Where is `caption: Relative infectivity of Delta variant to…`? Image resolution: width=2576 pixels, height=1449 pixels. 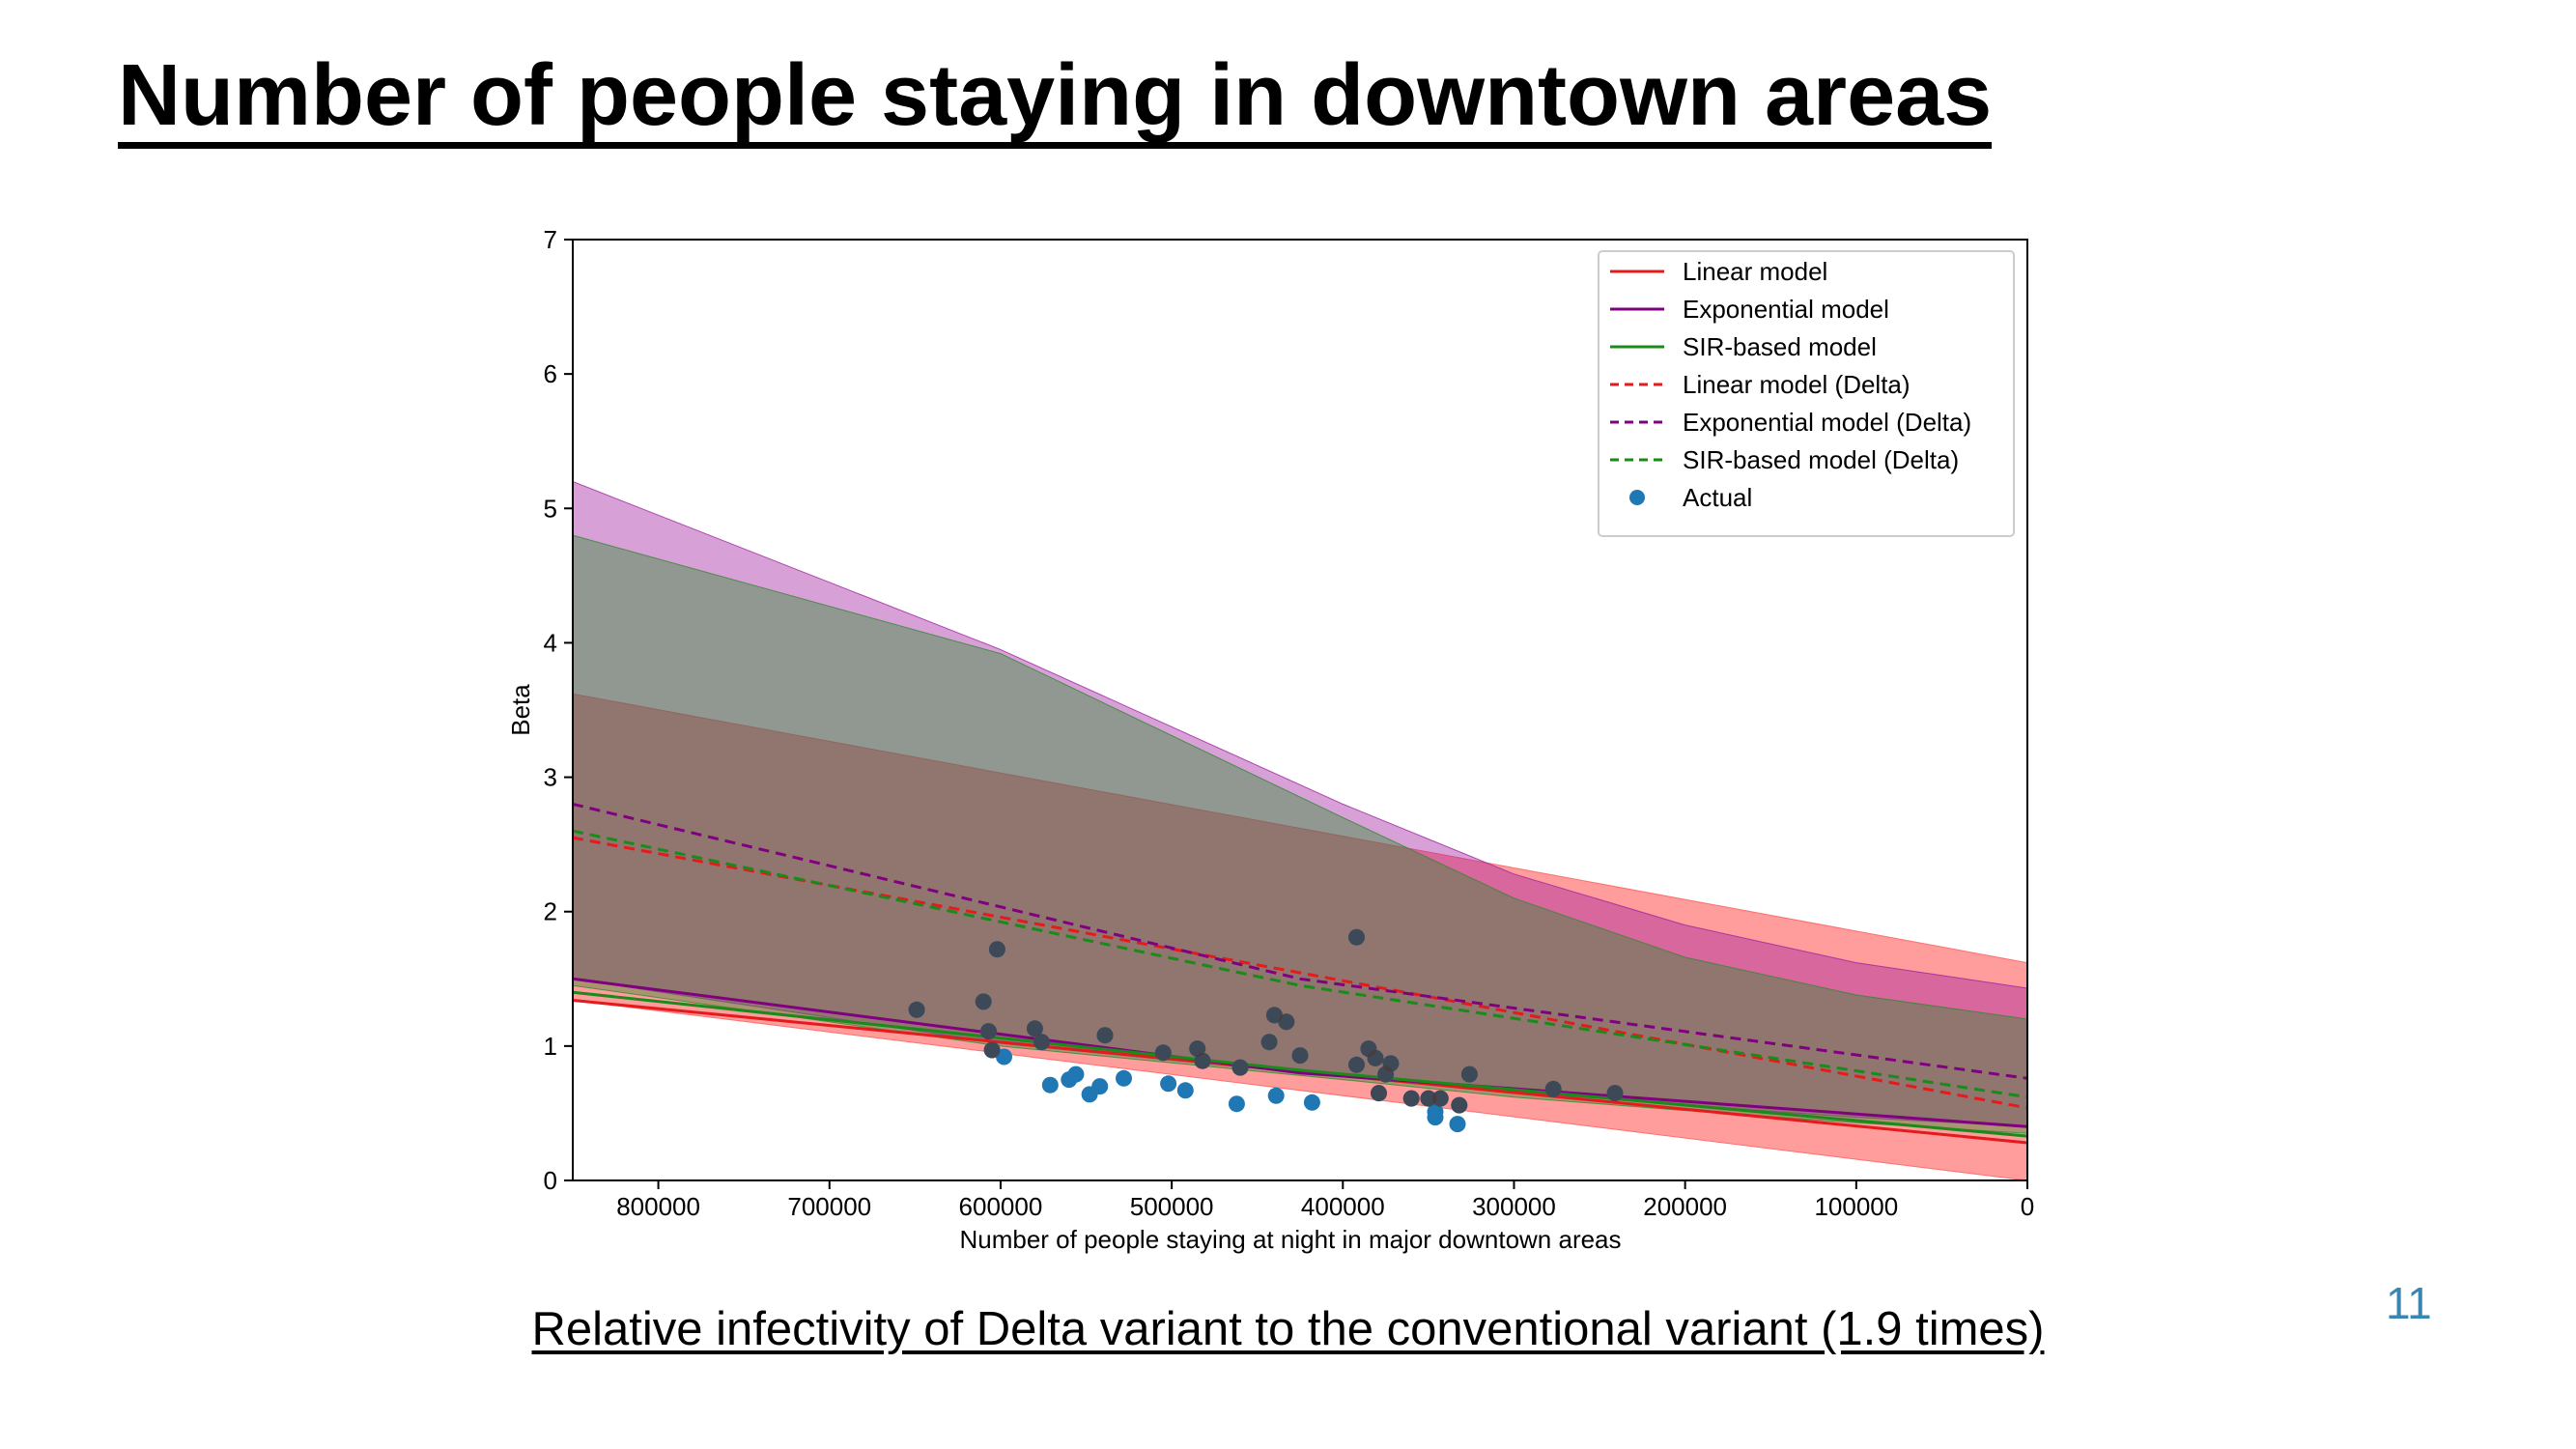
caption: Relative infectivity of Delta variant to… is located at coordinates (1288, 1329).